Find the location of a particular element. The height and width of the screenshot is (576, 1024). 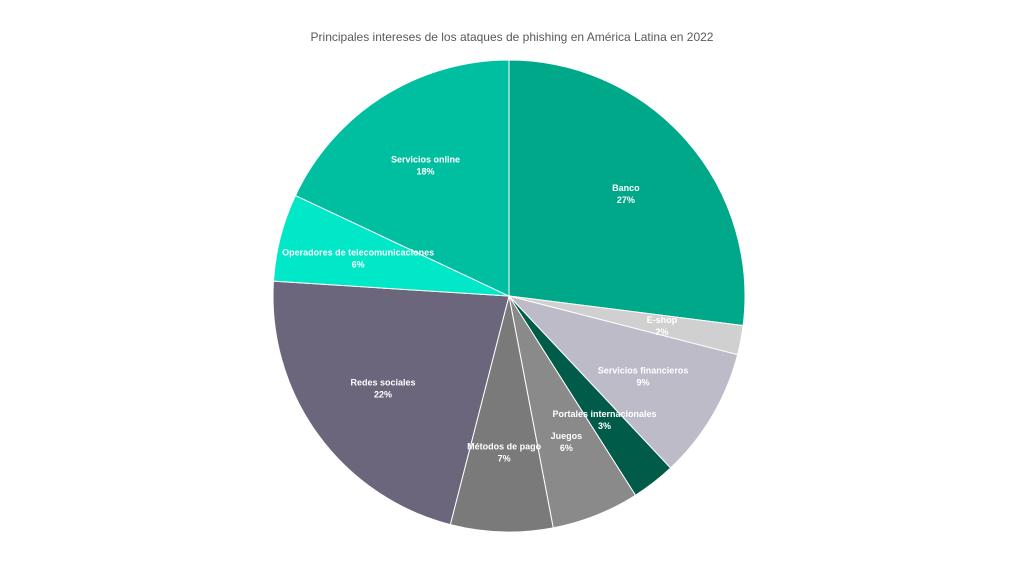

pie-label-value: 9% is located at coordinates (643, 382).